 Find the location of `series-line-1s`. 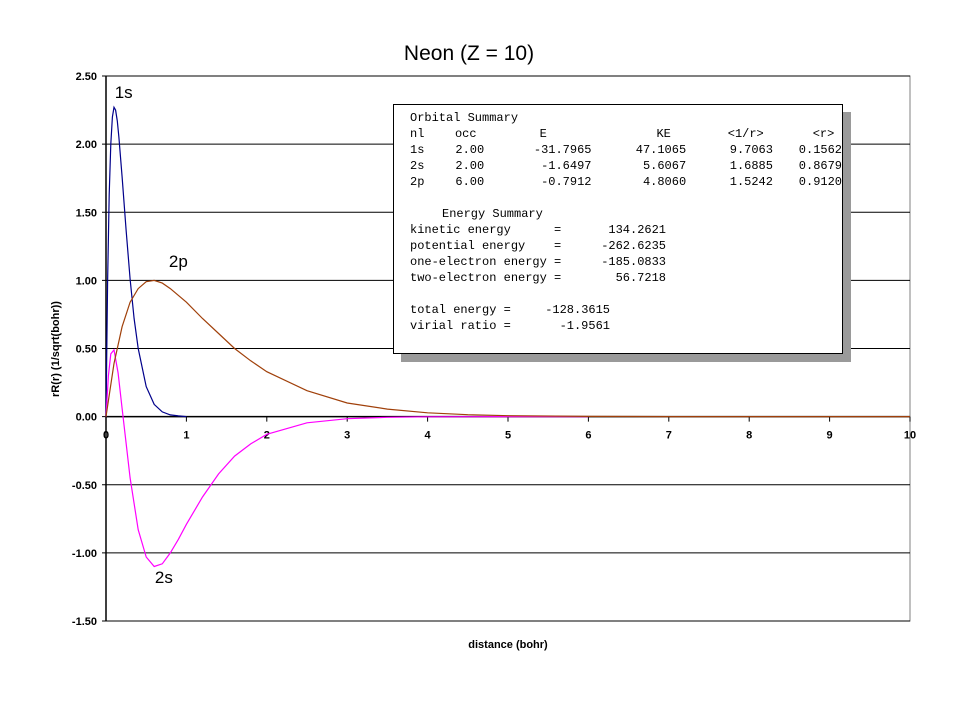

series-line-1s is located at coordinates (146, 261).